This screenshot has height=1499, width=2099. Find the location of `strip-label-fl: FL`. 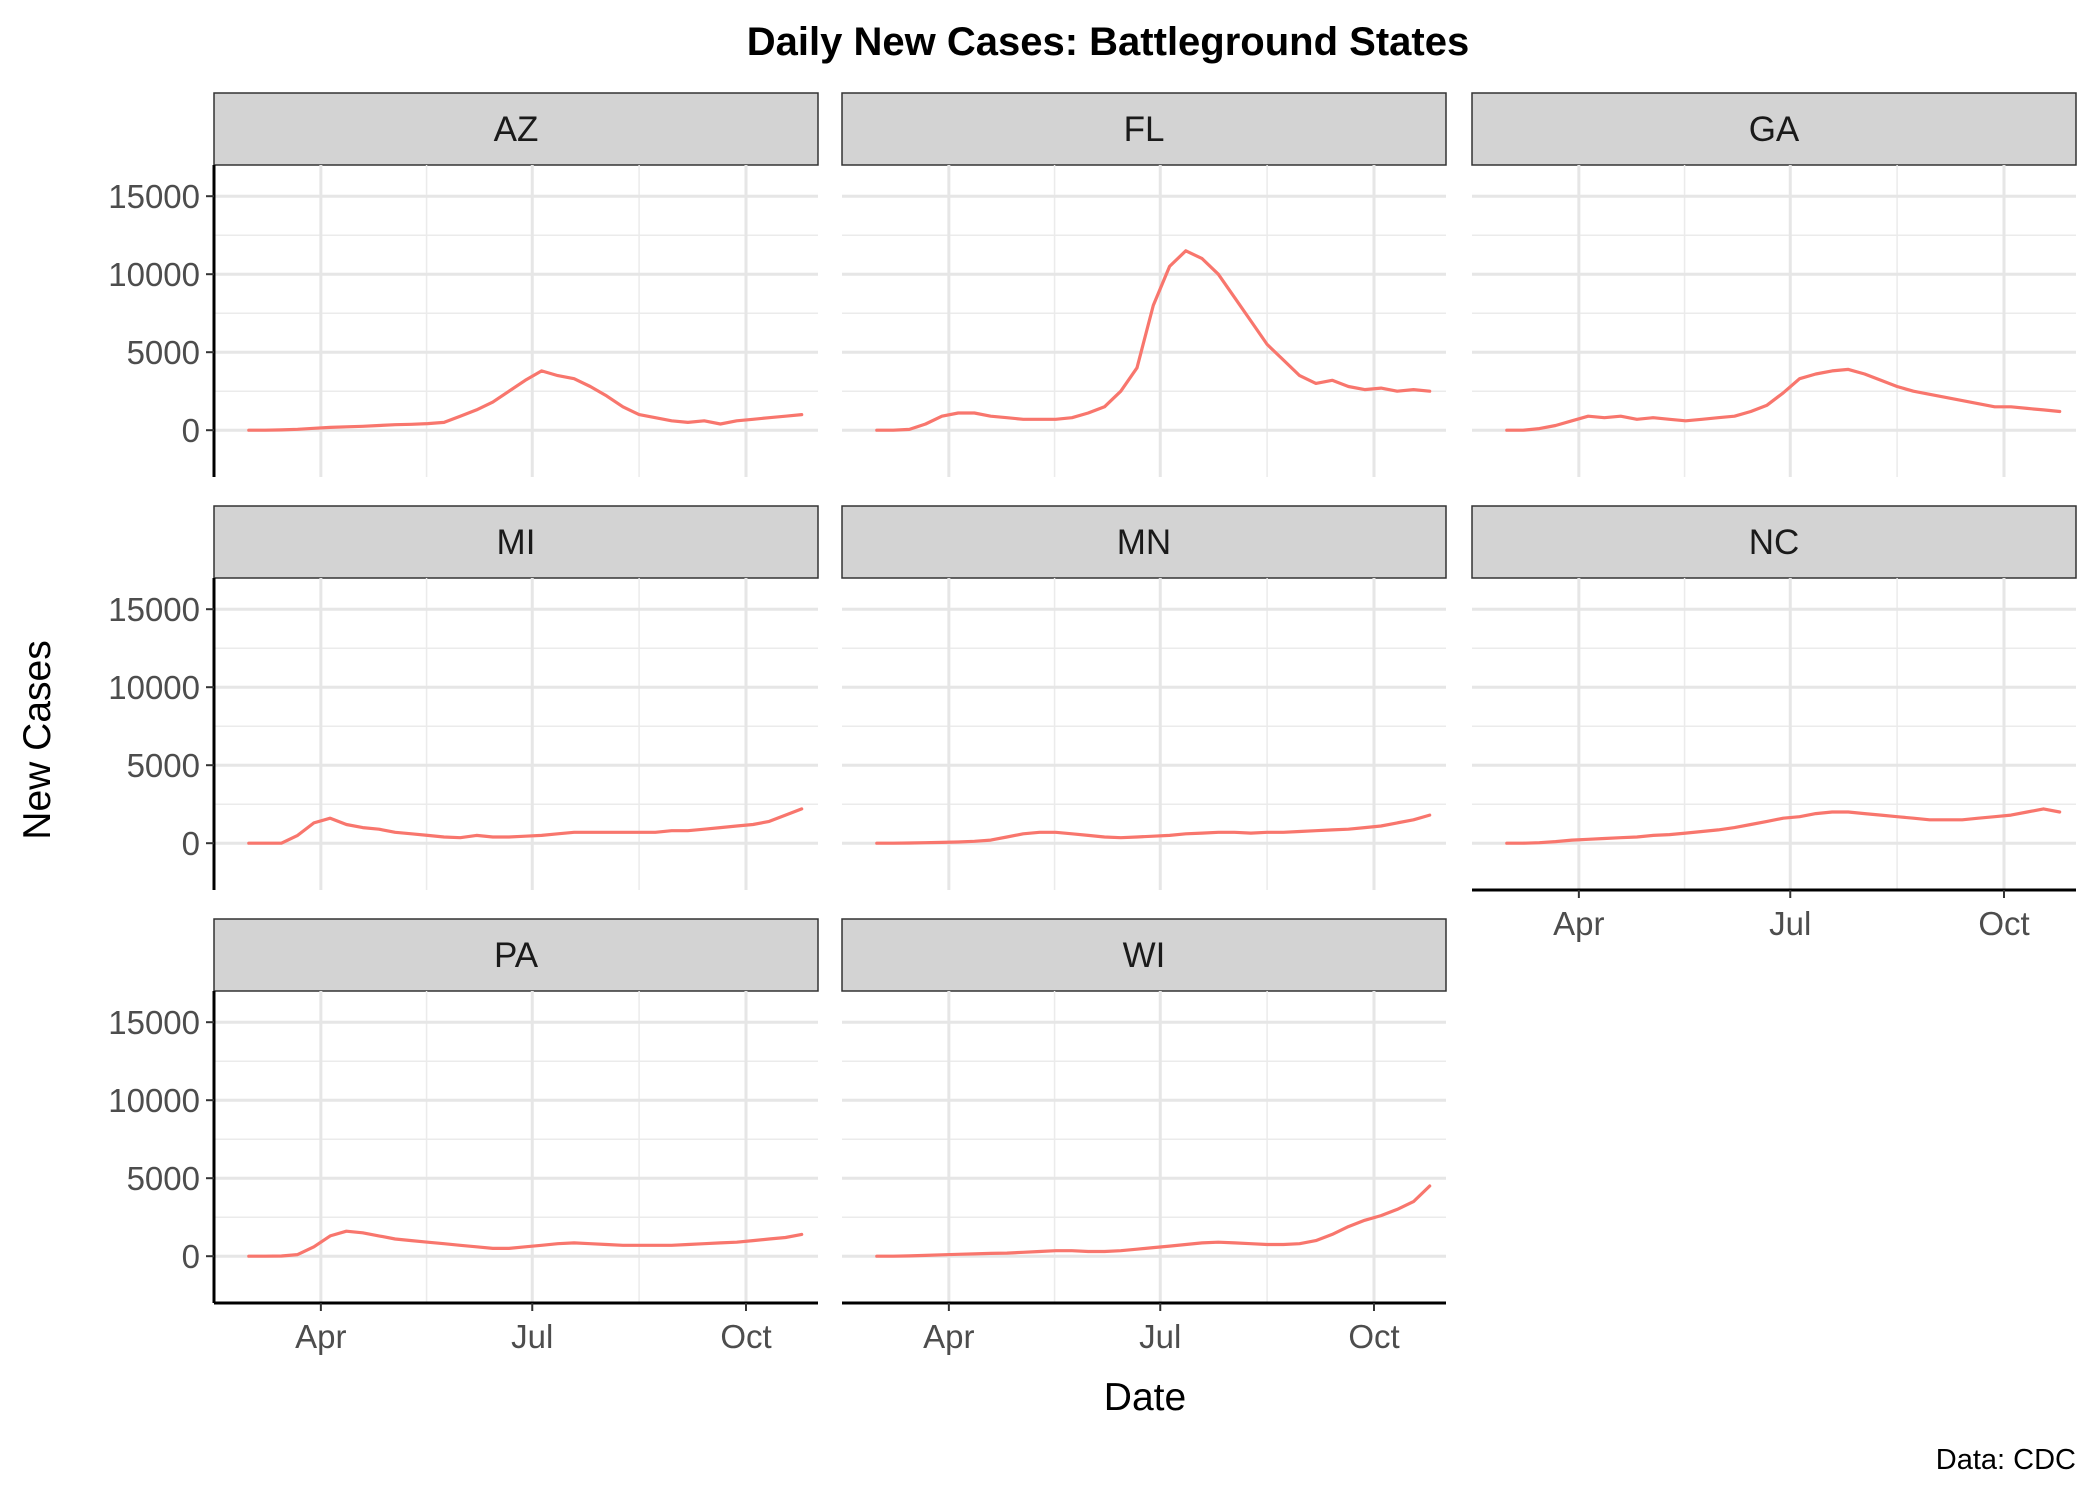

strip-label-fl: FL is located at coordinates (1144, 129).